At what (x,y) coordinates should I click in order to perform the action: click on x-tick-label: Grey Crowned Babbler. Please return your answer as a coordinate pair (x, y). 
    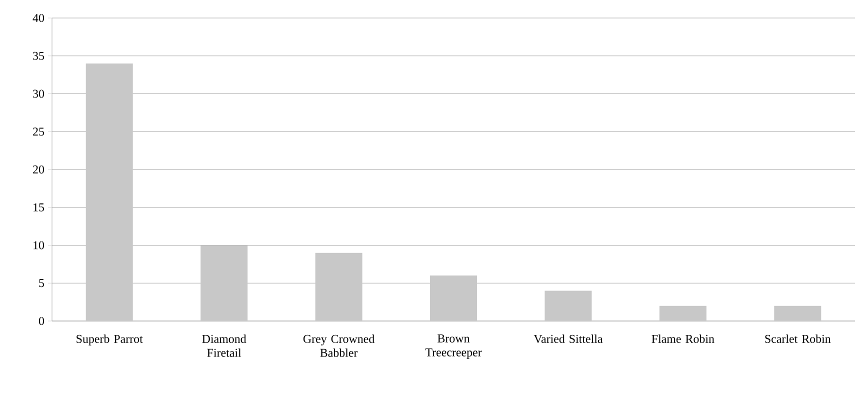
    Looking at the image, I should click on (338, 345).